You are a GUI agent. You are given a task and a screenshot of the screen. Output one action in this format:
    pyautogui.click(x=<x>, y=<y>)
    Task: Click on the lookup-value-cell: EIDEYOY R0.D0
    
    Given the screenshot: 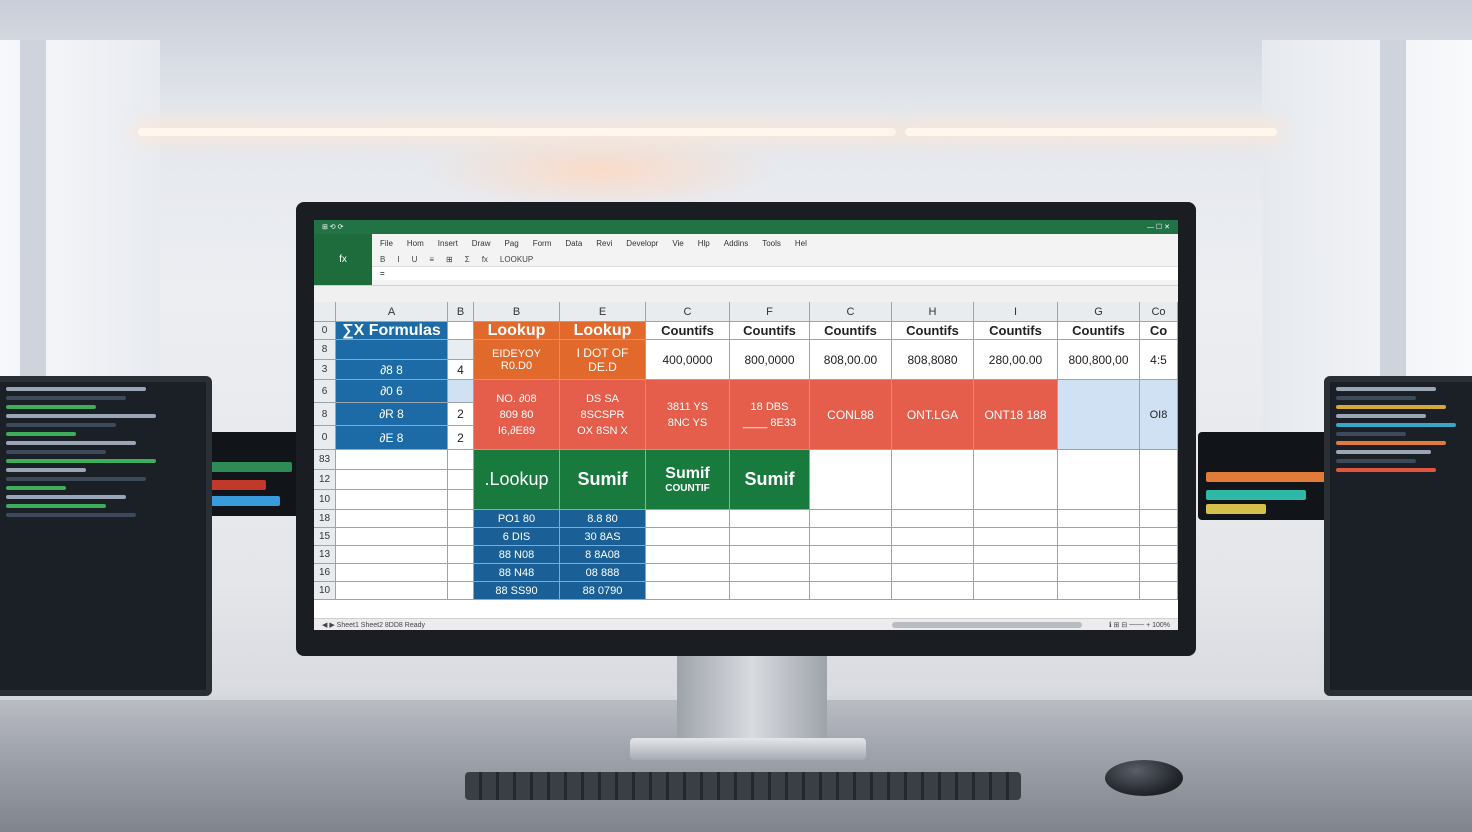 What is the action you would take?
    pyautogui.click(x=517, y=360)
    